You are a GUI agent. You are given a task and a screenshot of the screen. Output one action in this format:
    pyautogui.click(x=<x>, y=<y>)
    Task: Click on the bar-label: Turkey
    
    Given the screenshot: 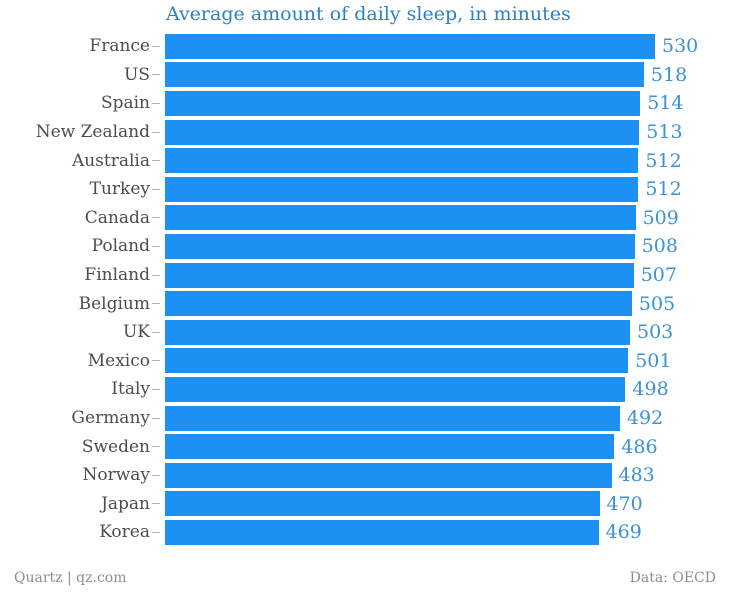 What is the action you would take?
    pyautogui.click(x=119, y=189)
    